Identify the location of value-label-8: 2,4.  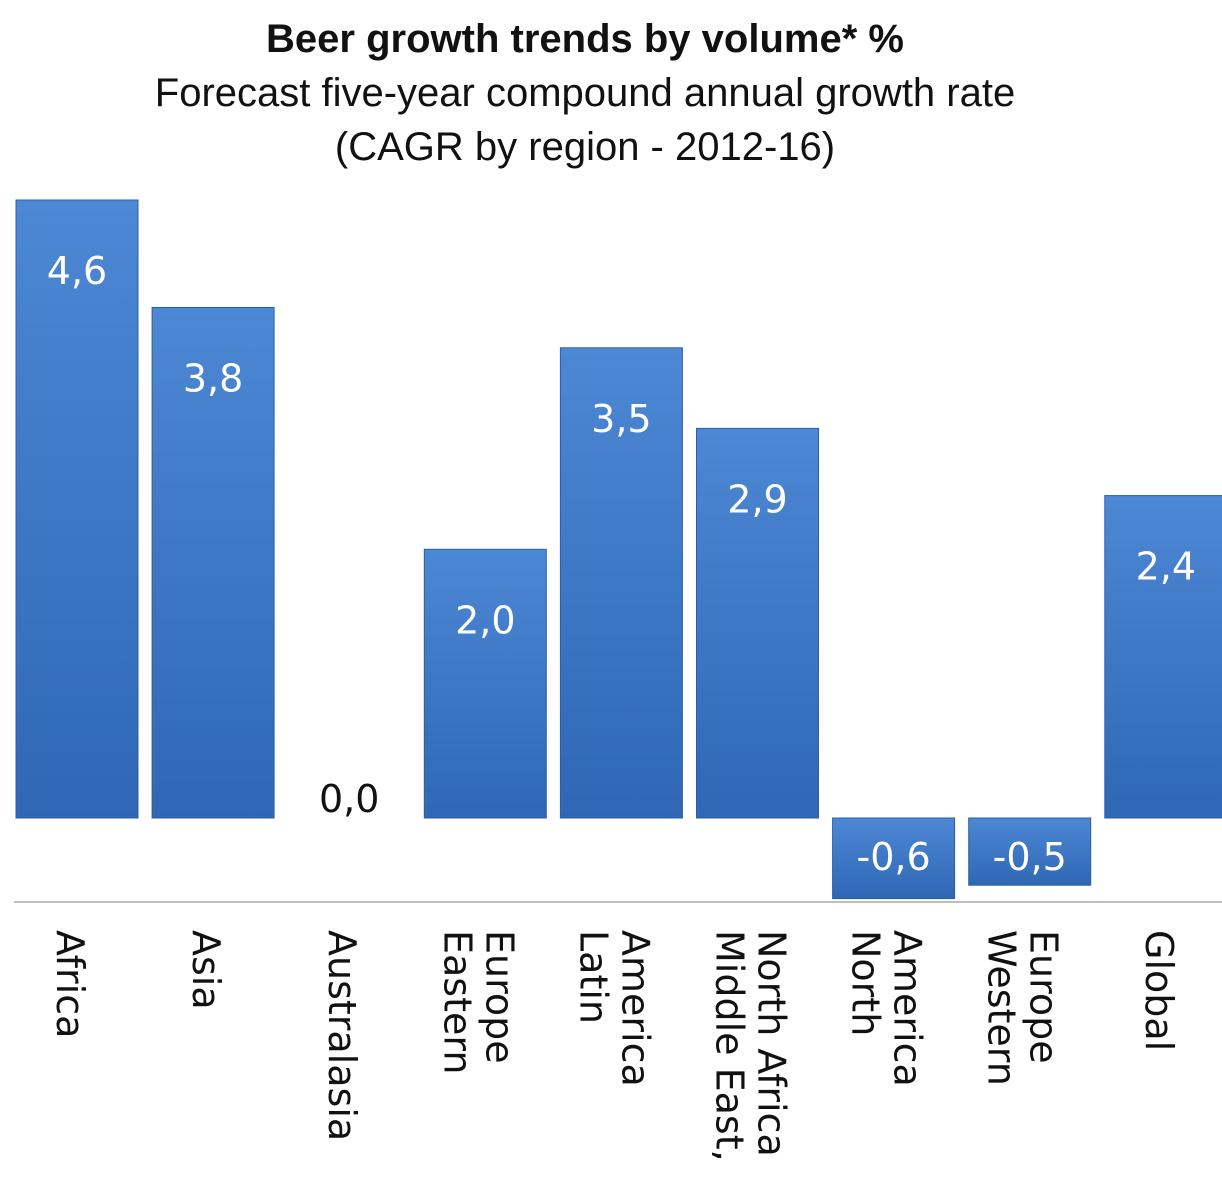
(1166, 567).